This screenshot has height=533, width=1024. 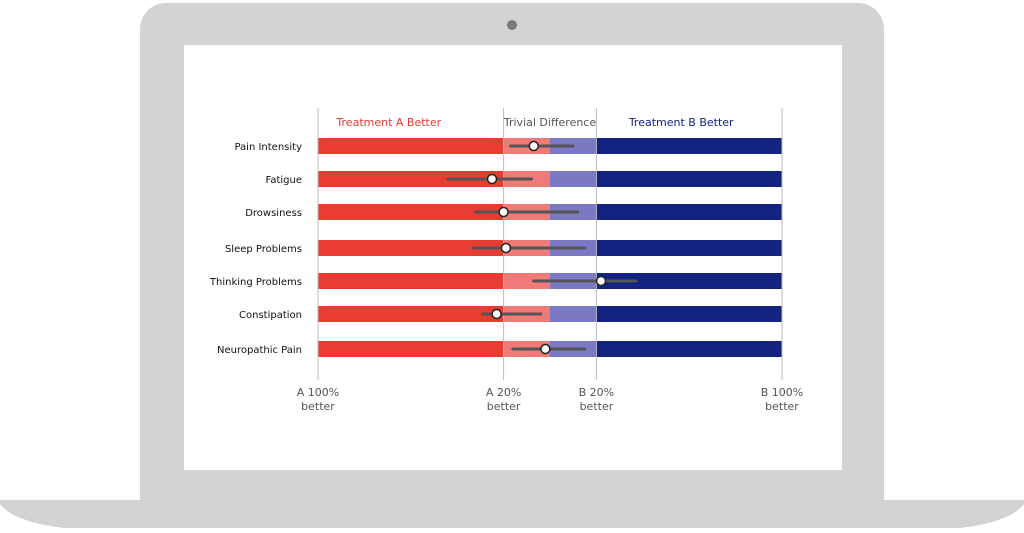 I want to click on camera-icon, so click(x=512, y=25).